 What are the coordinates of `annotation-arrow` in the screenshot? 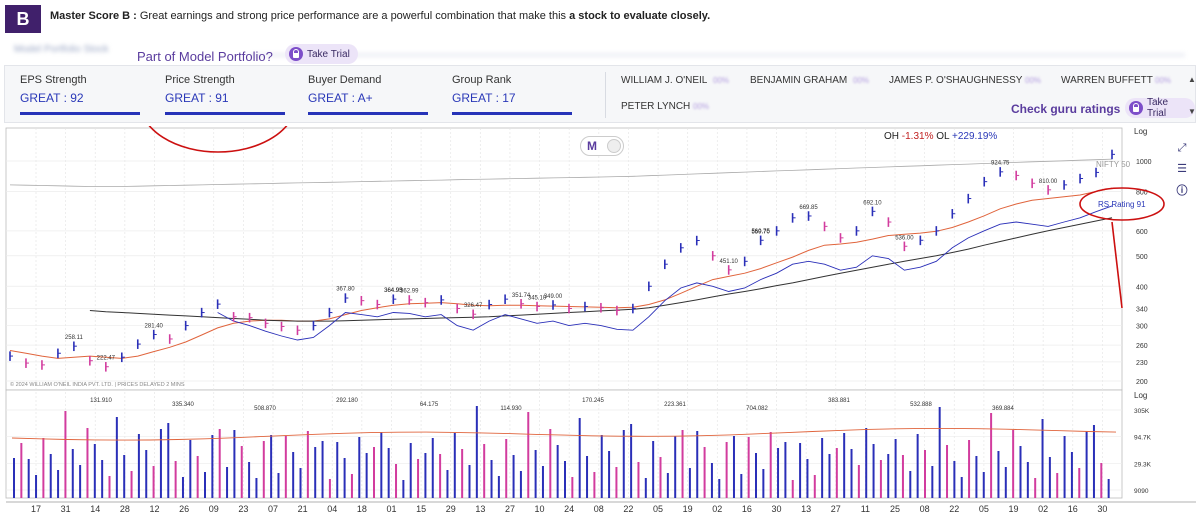 It's located at (1117, 265).